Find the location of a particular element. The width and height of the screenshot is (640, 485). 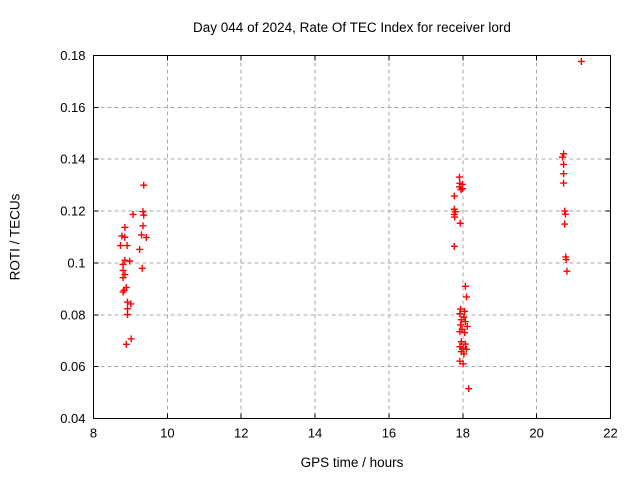

y-tick-label: 0.1 is located at coordinates (76, 262).